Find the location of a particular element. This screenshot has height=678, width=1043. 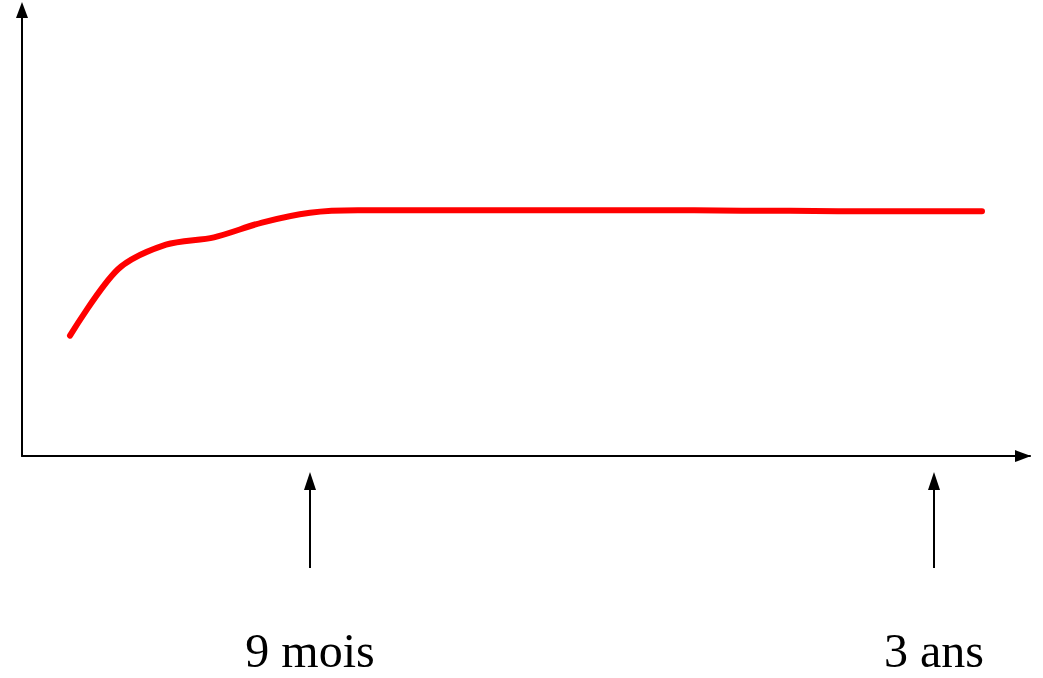

x-tick-label: 9 mois is located at coordinates (310, 650).